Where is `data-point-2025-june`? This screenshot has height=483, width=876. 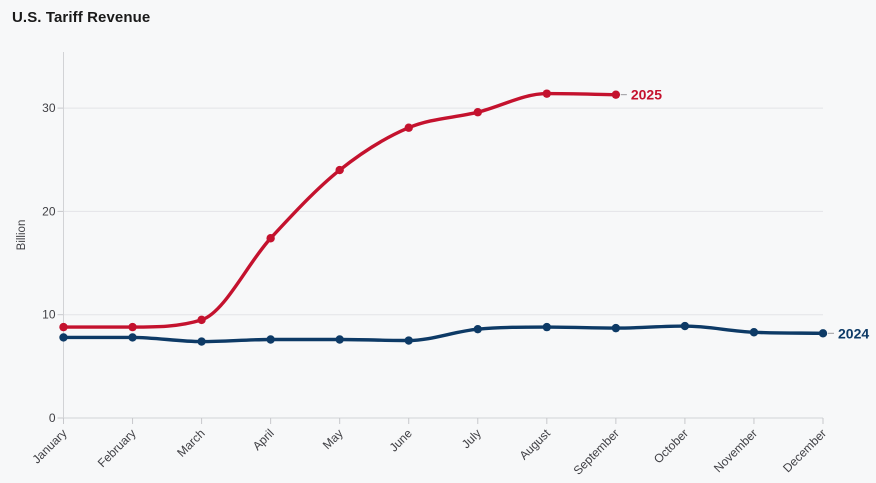 data-point-2025-june is located at coordinates (408, 127).